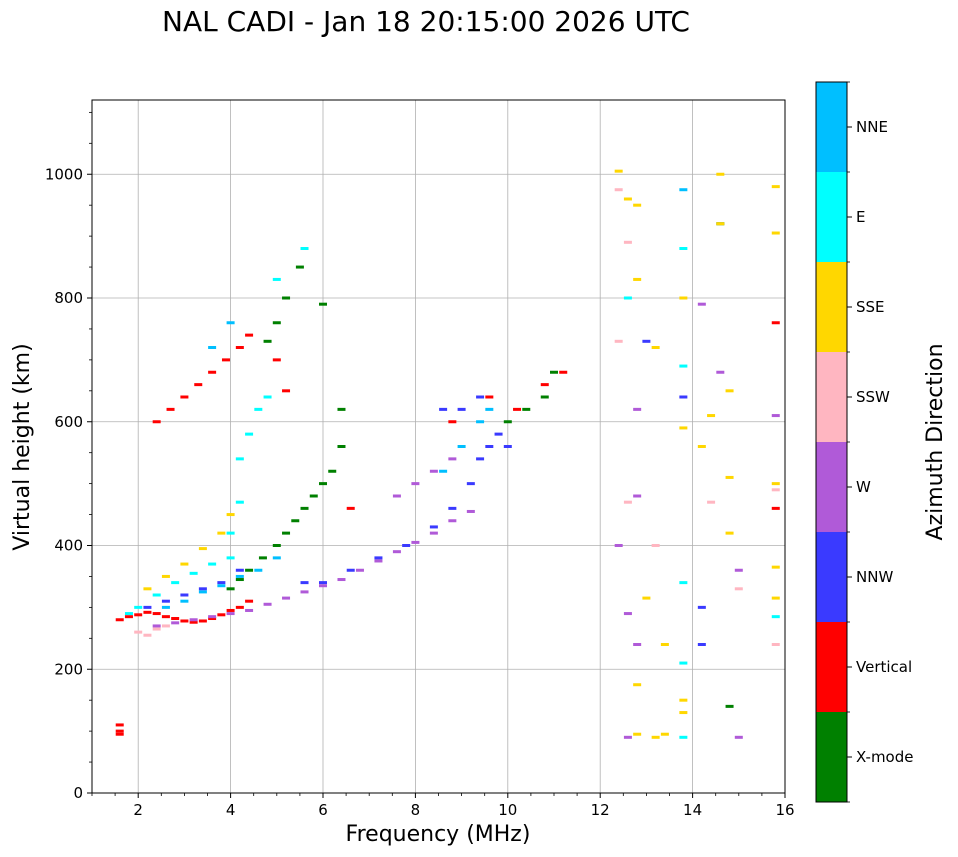 This screenshot has width=958, height=857. Describe the element at coordinates (68, 546) in the screenshot. I see `y-tick-label: 400` at that location.